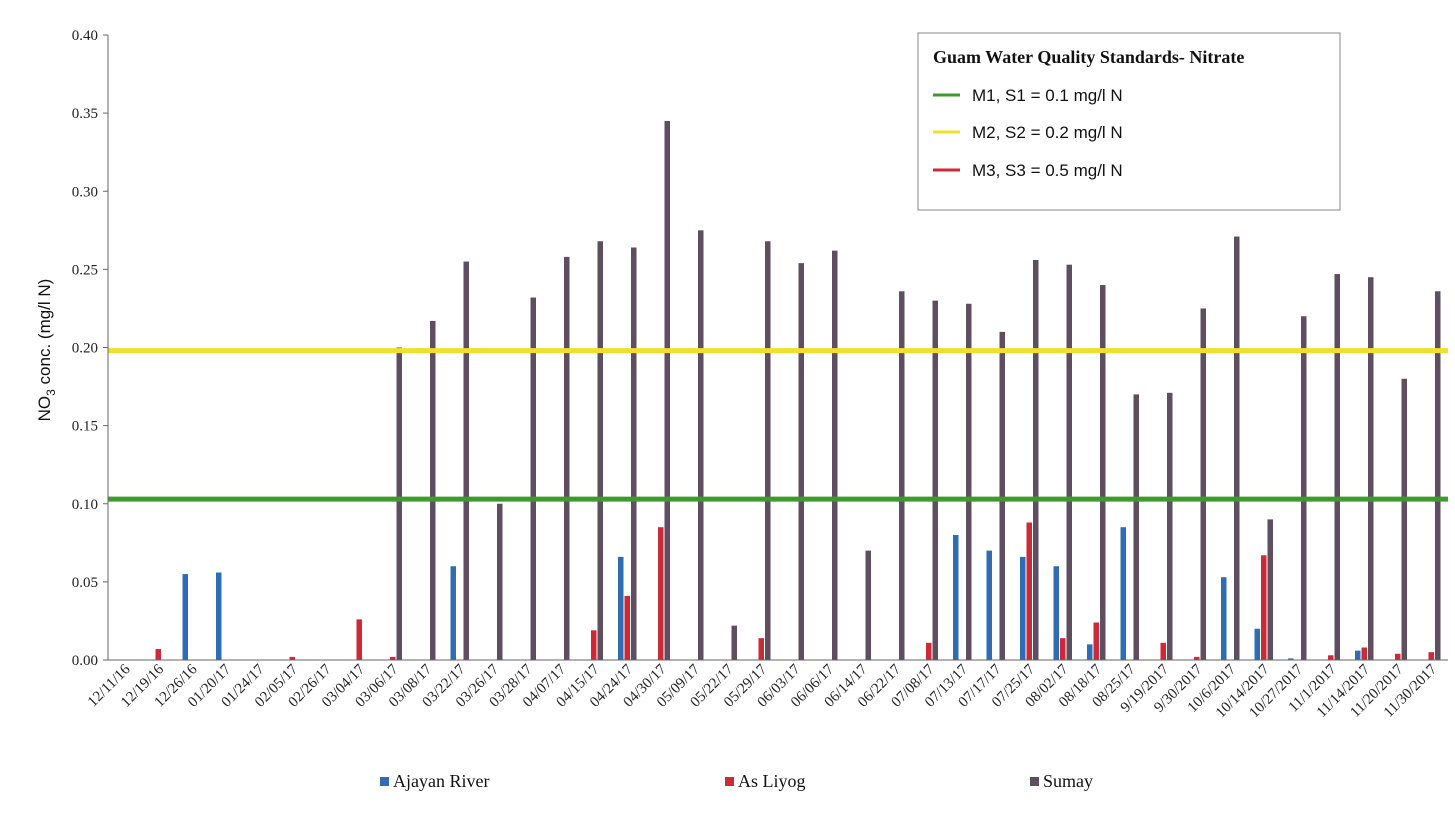 The image size is (1455, 821). Describe the element at coordinates (46, 350) in the screenshot. I see `y-axis-label: NO3 conc. (mg/l N)` at that location.